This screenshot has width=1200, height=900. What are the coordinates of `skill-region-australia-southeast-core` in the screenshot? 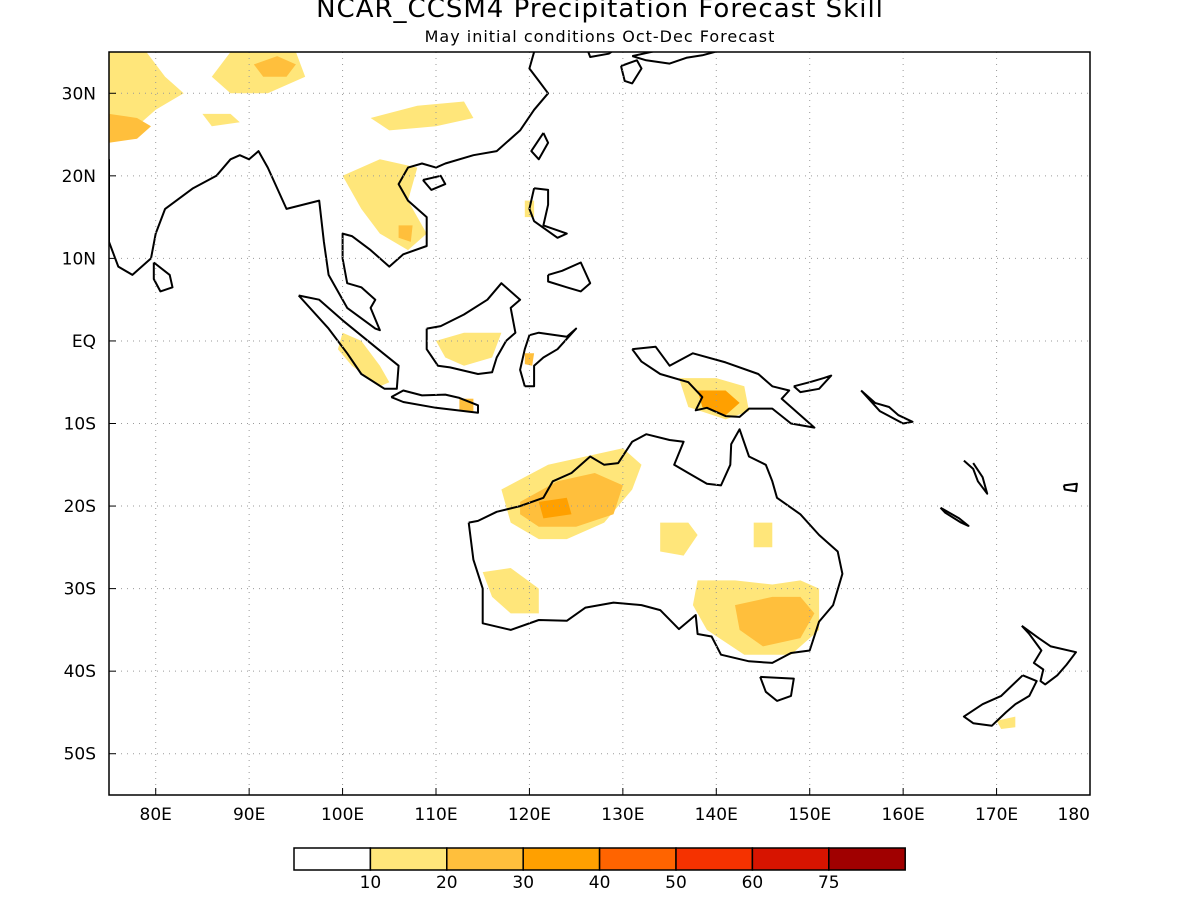 It's located at (775, 621).